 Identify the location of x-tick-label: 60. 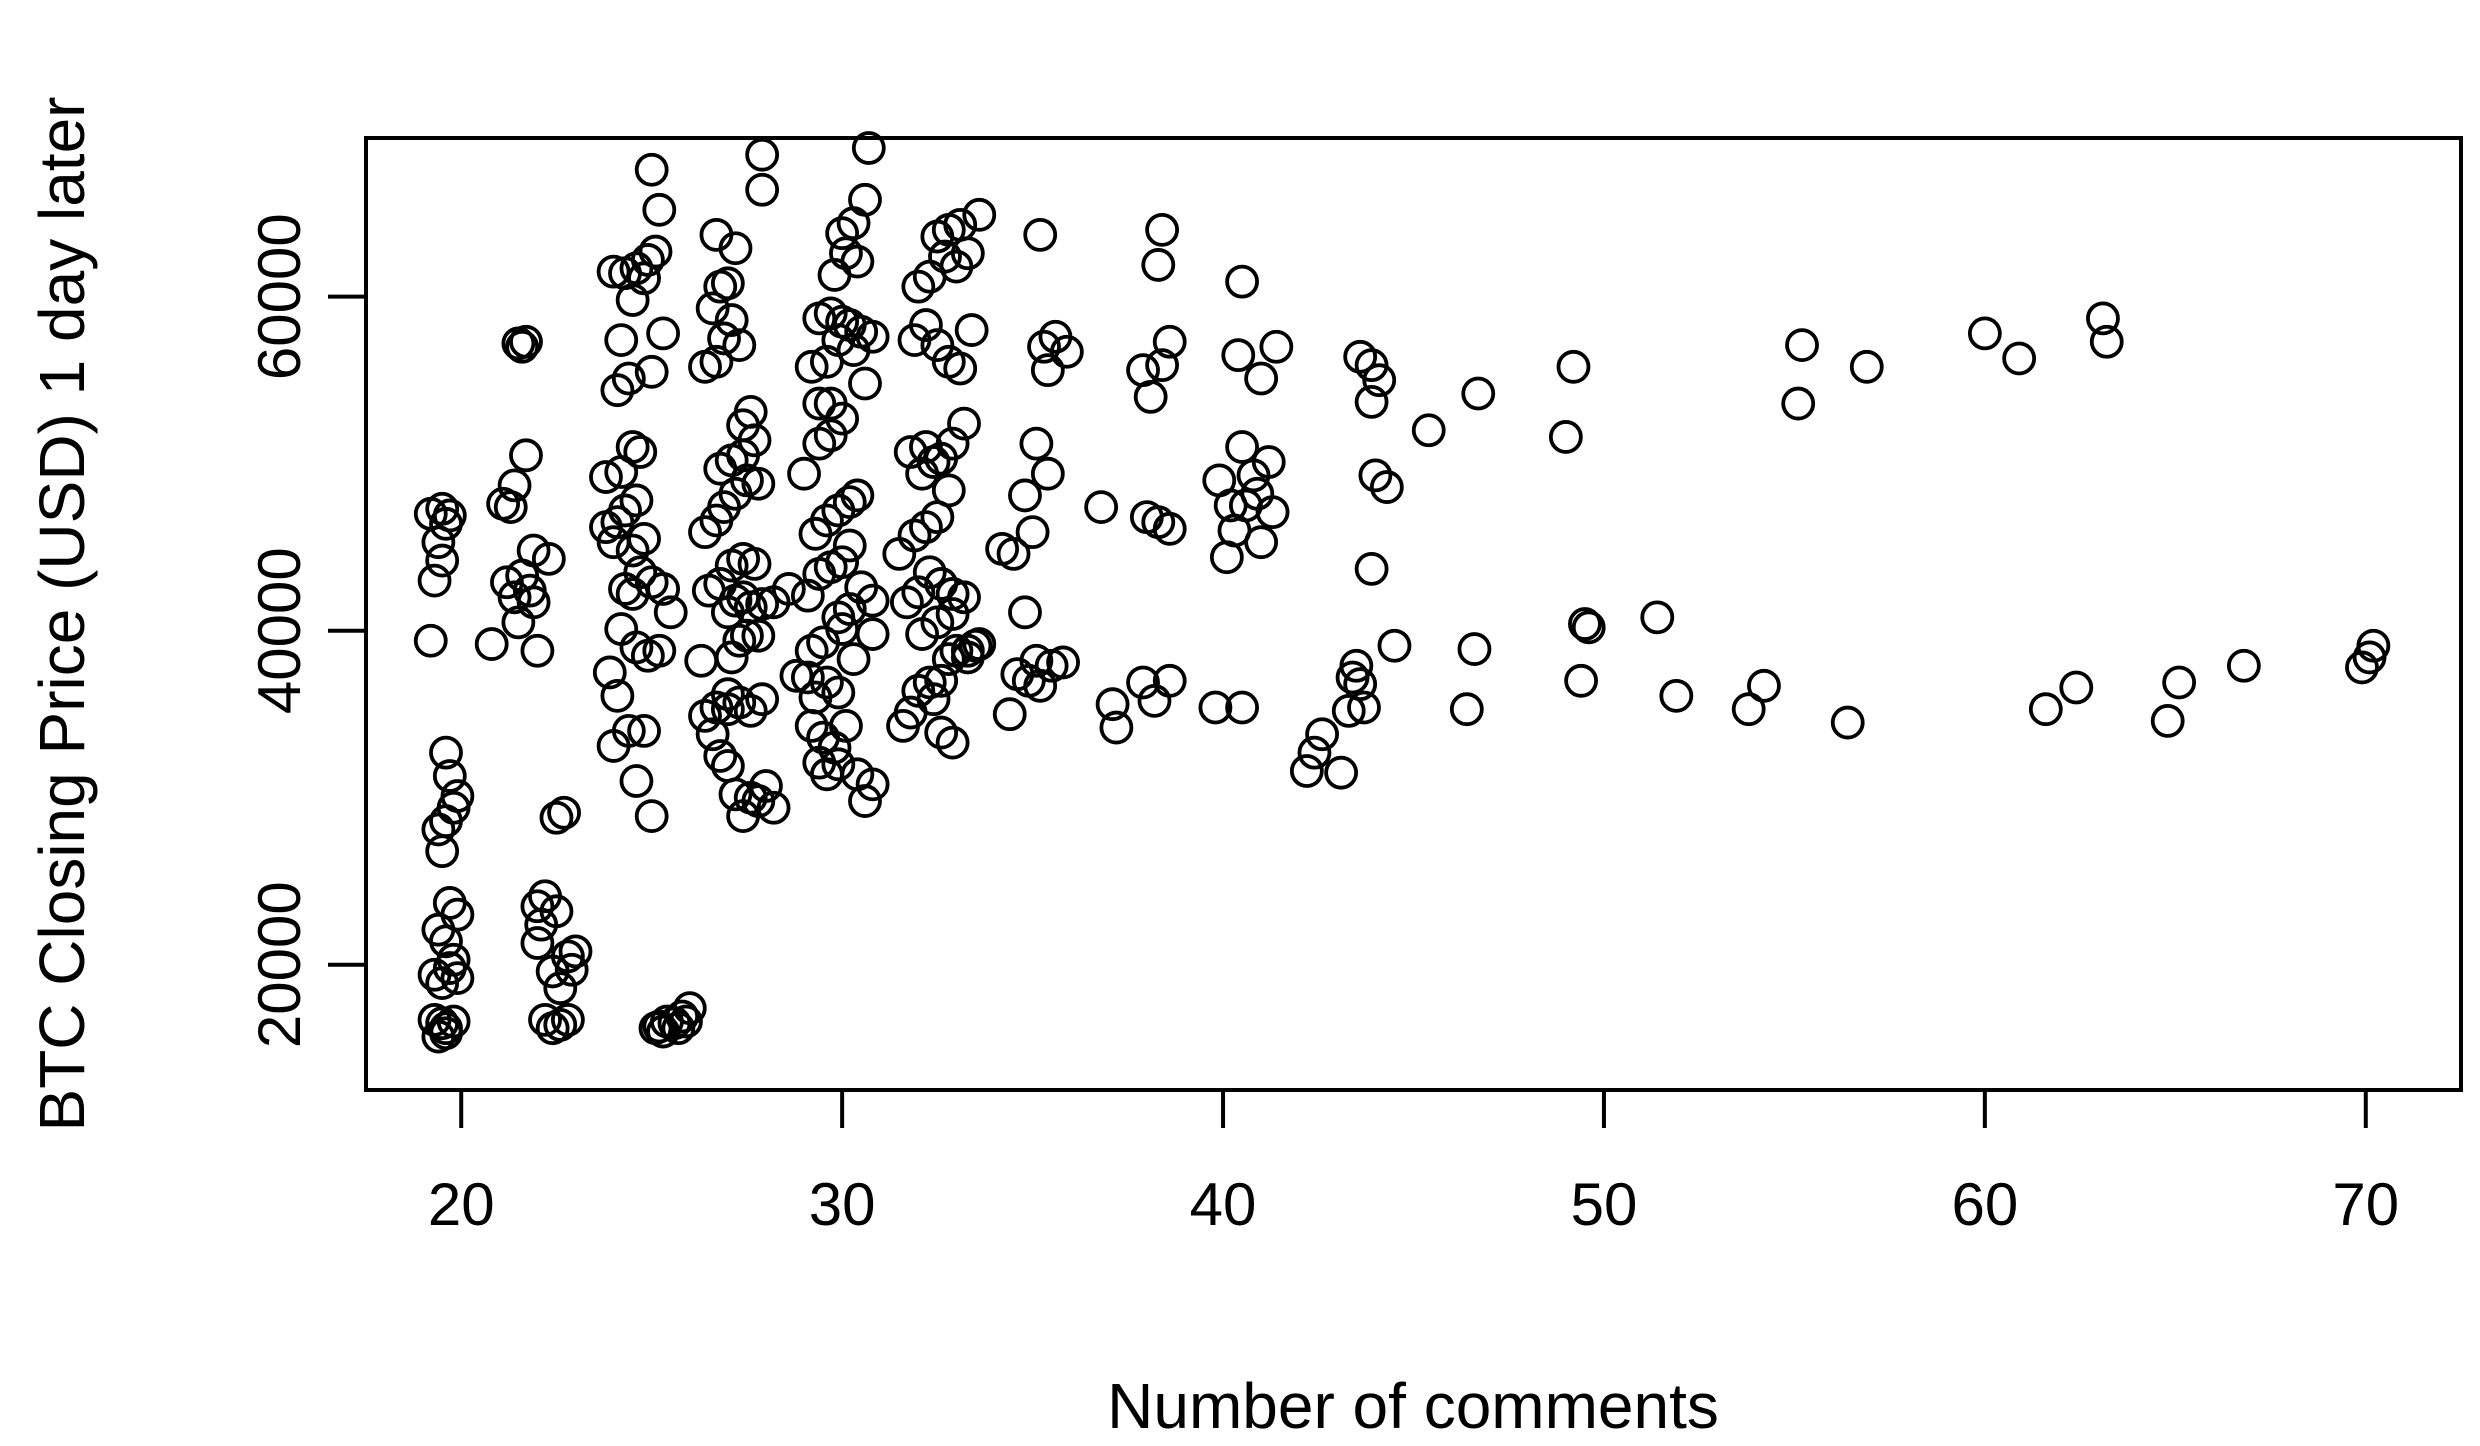
(1984, 1204).